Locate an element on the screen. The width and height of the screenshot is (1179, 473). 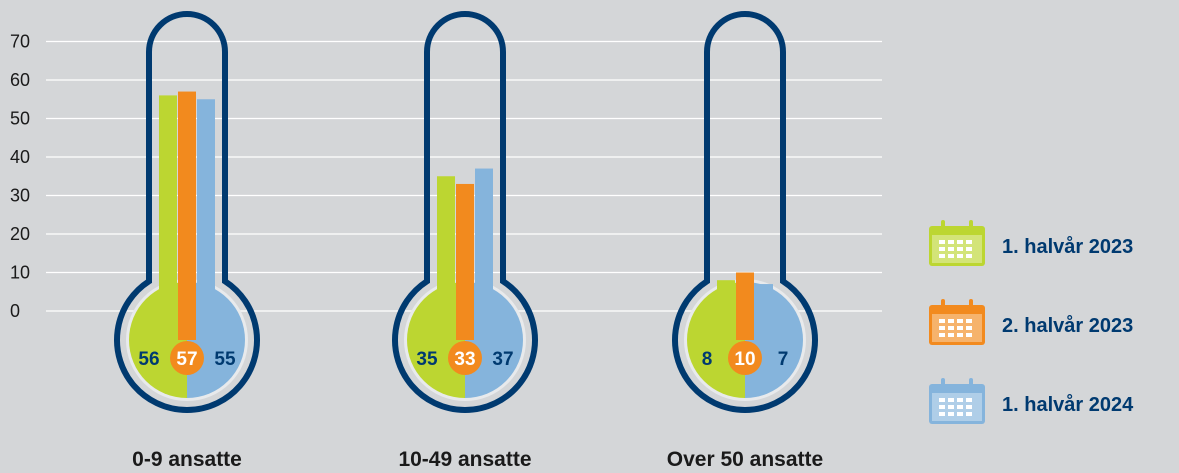
legend-label: 1. halvår 2023 is located at coordinates (1067, 246).